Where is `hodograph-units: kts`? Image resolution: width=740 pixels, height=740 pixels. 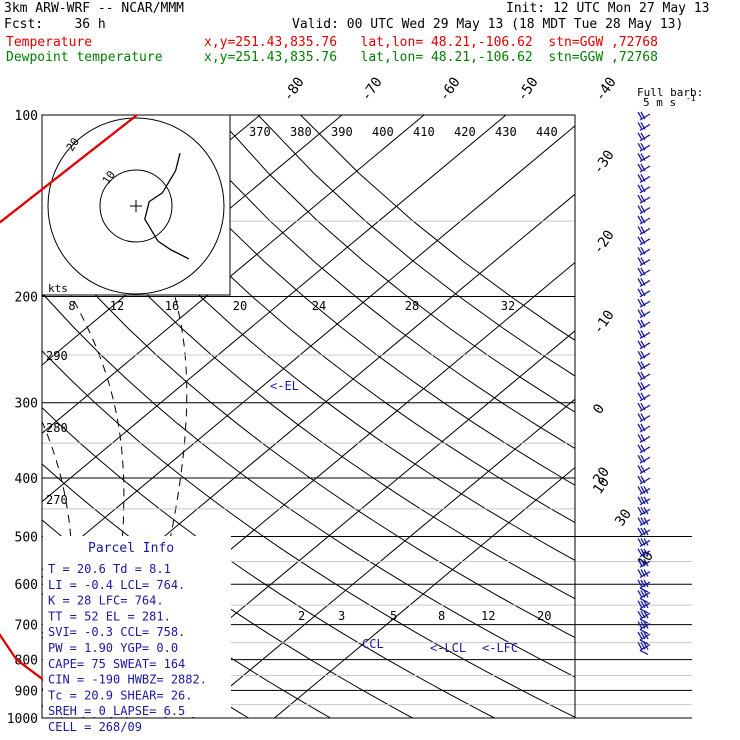
hodograph-units: kts is located at coordinates (58, 288).